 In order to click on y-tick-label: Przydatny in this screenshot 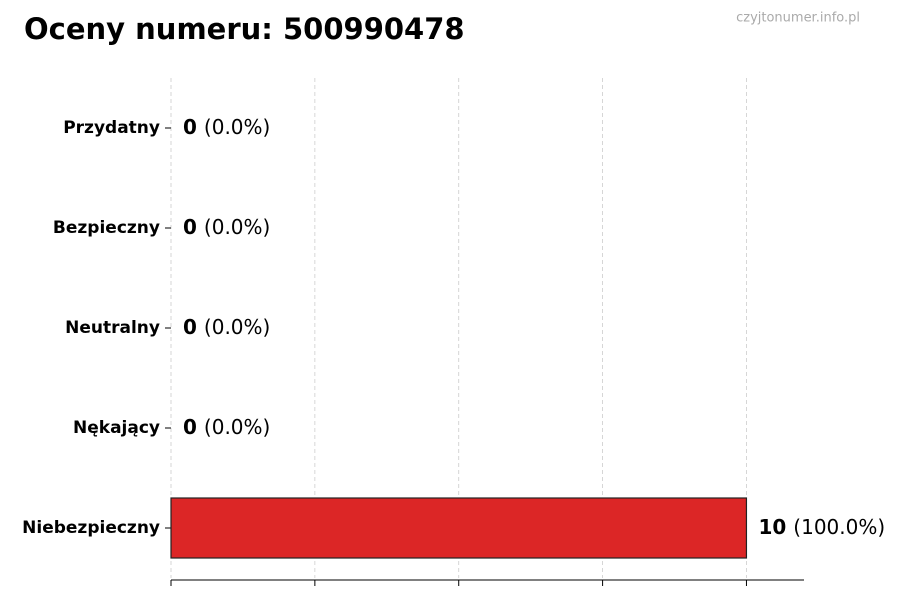, I will do `click(111, 128)`.